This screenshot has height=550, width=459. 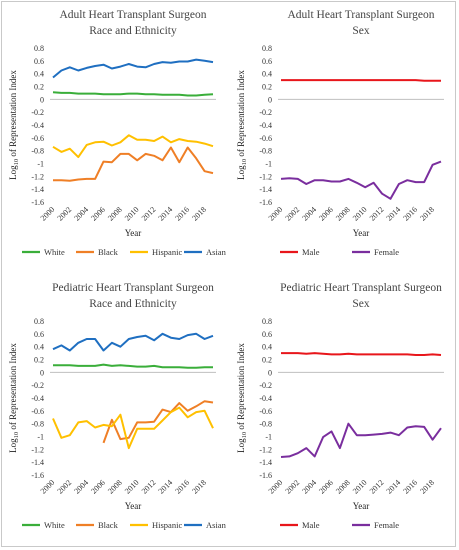 What do you see at coordinates (311, 525) in the screenshot?
I see `legend-label: Male` at bounding box center [311, 525].